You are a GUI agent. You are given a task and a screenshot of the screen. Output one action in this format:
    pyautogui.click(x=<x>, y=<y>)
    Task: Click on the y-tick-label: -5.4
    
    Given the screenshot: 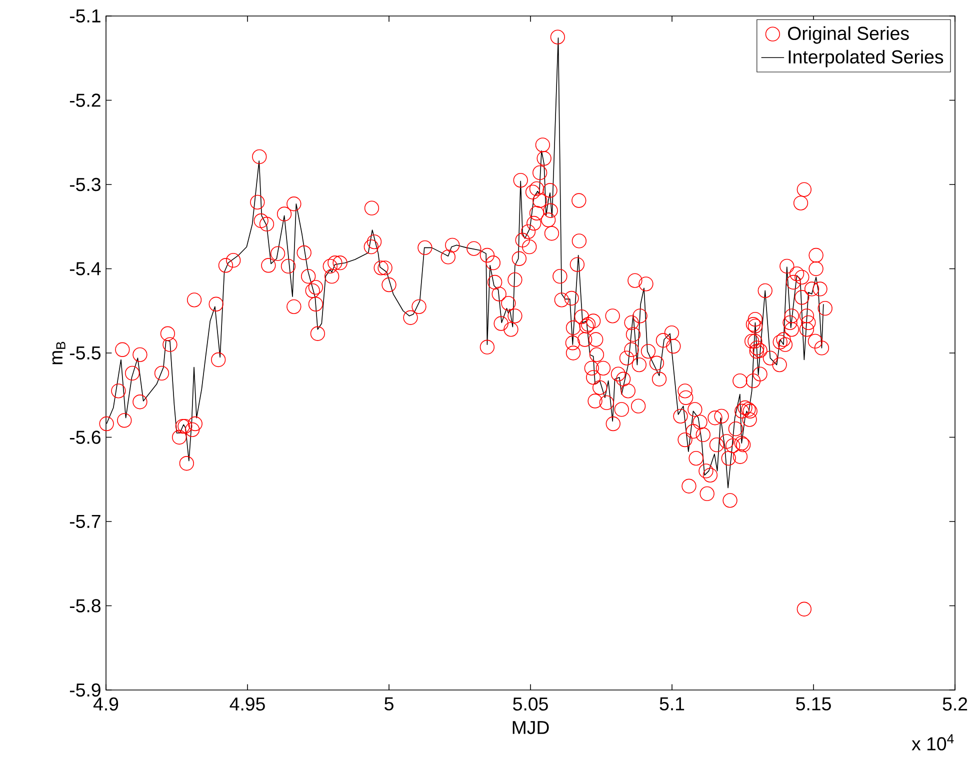 What is the action you would take?
    pyautogui.click(x=85, y=269)
    